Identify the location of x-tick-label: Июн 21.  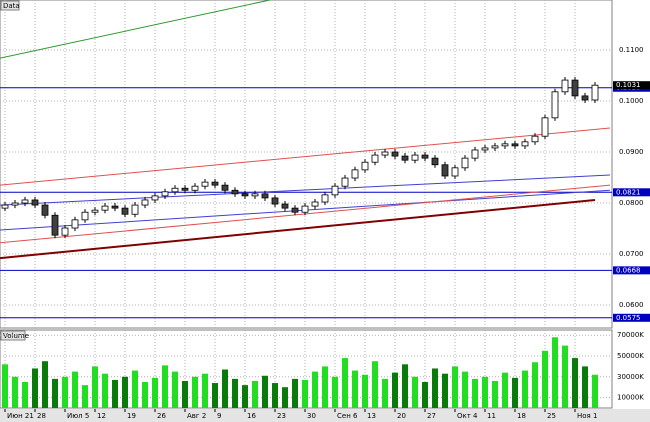
(20, 416).